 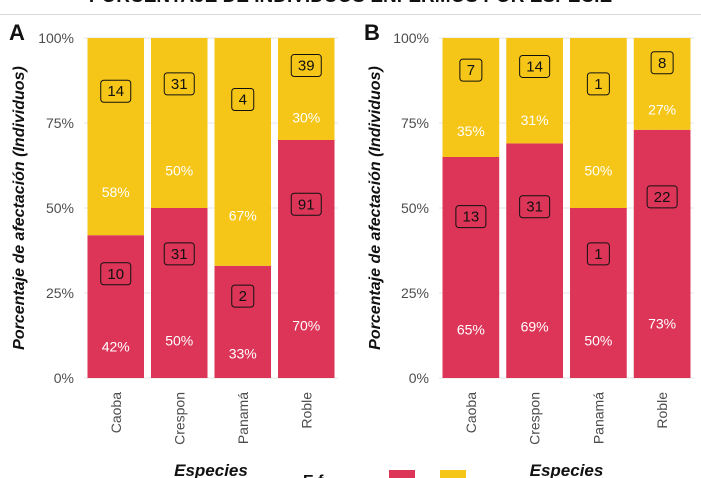 What do you see at coordinates (471, 329) in the screenshot?
I see `panel-b-pct-label: 65%` at bounding box center [471, 329].